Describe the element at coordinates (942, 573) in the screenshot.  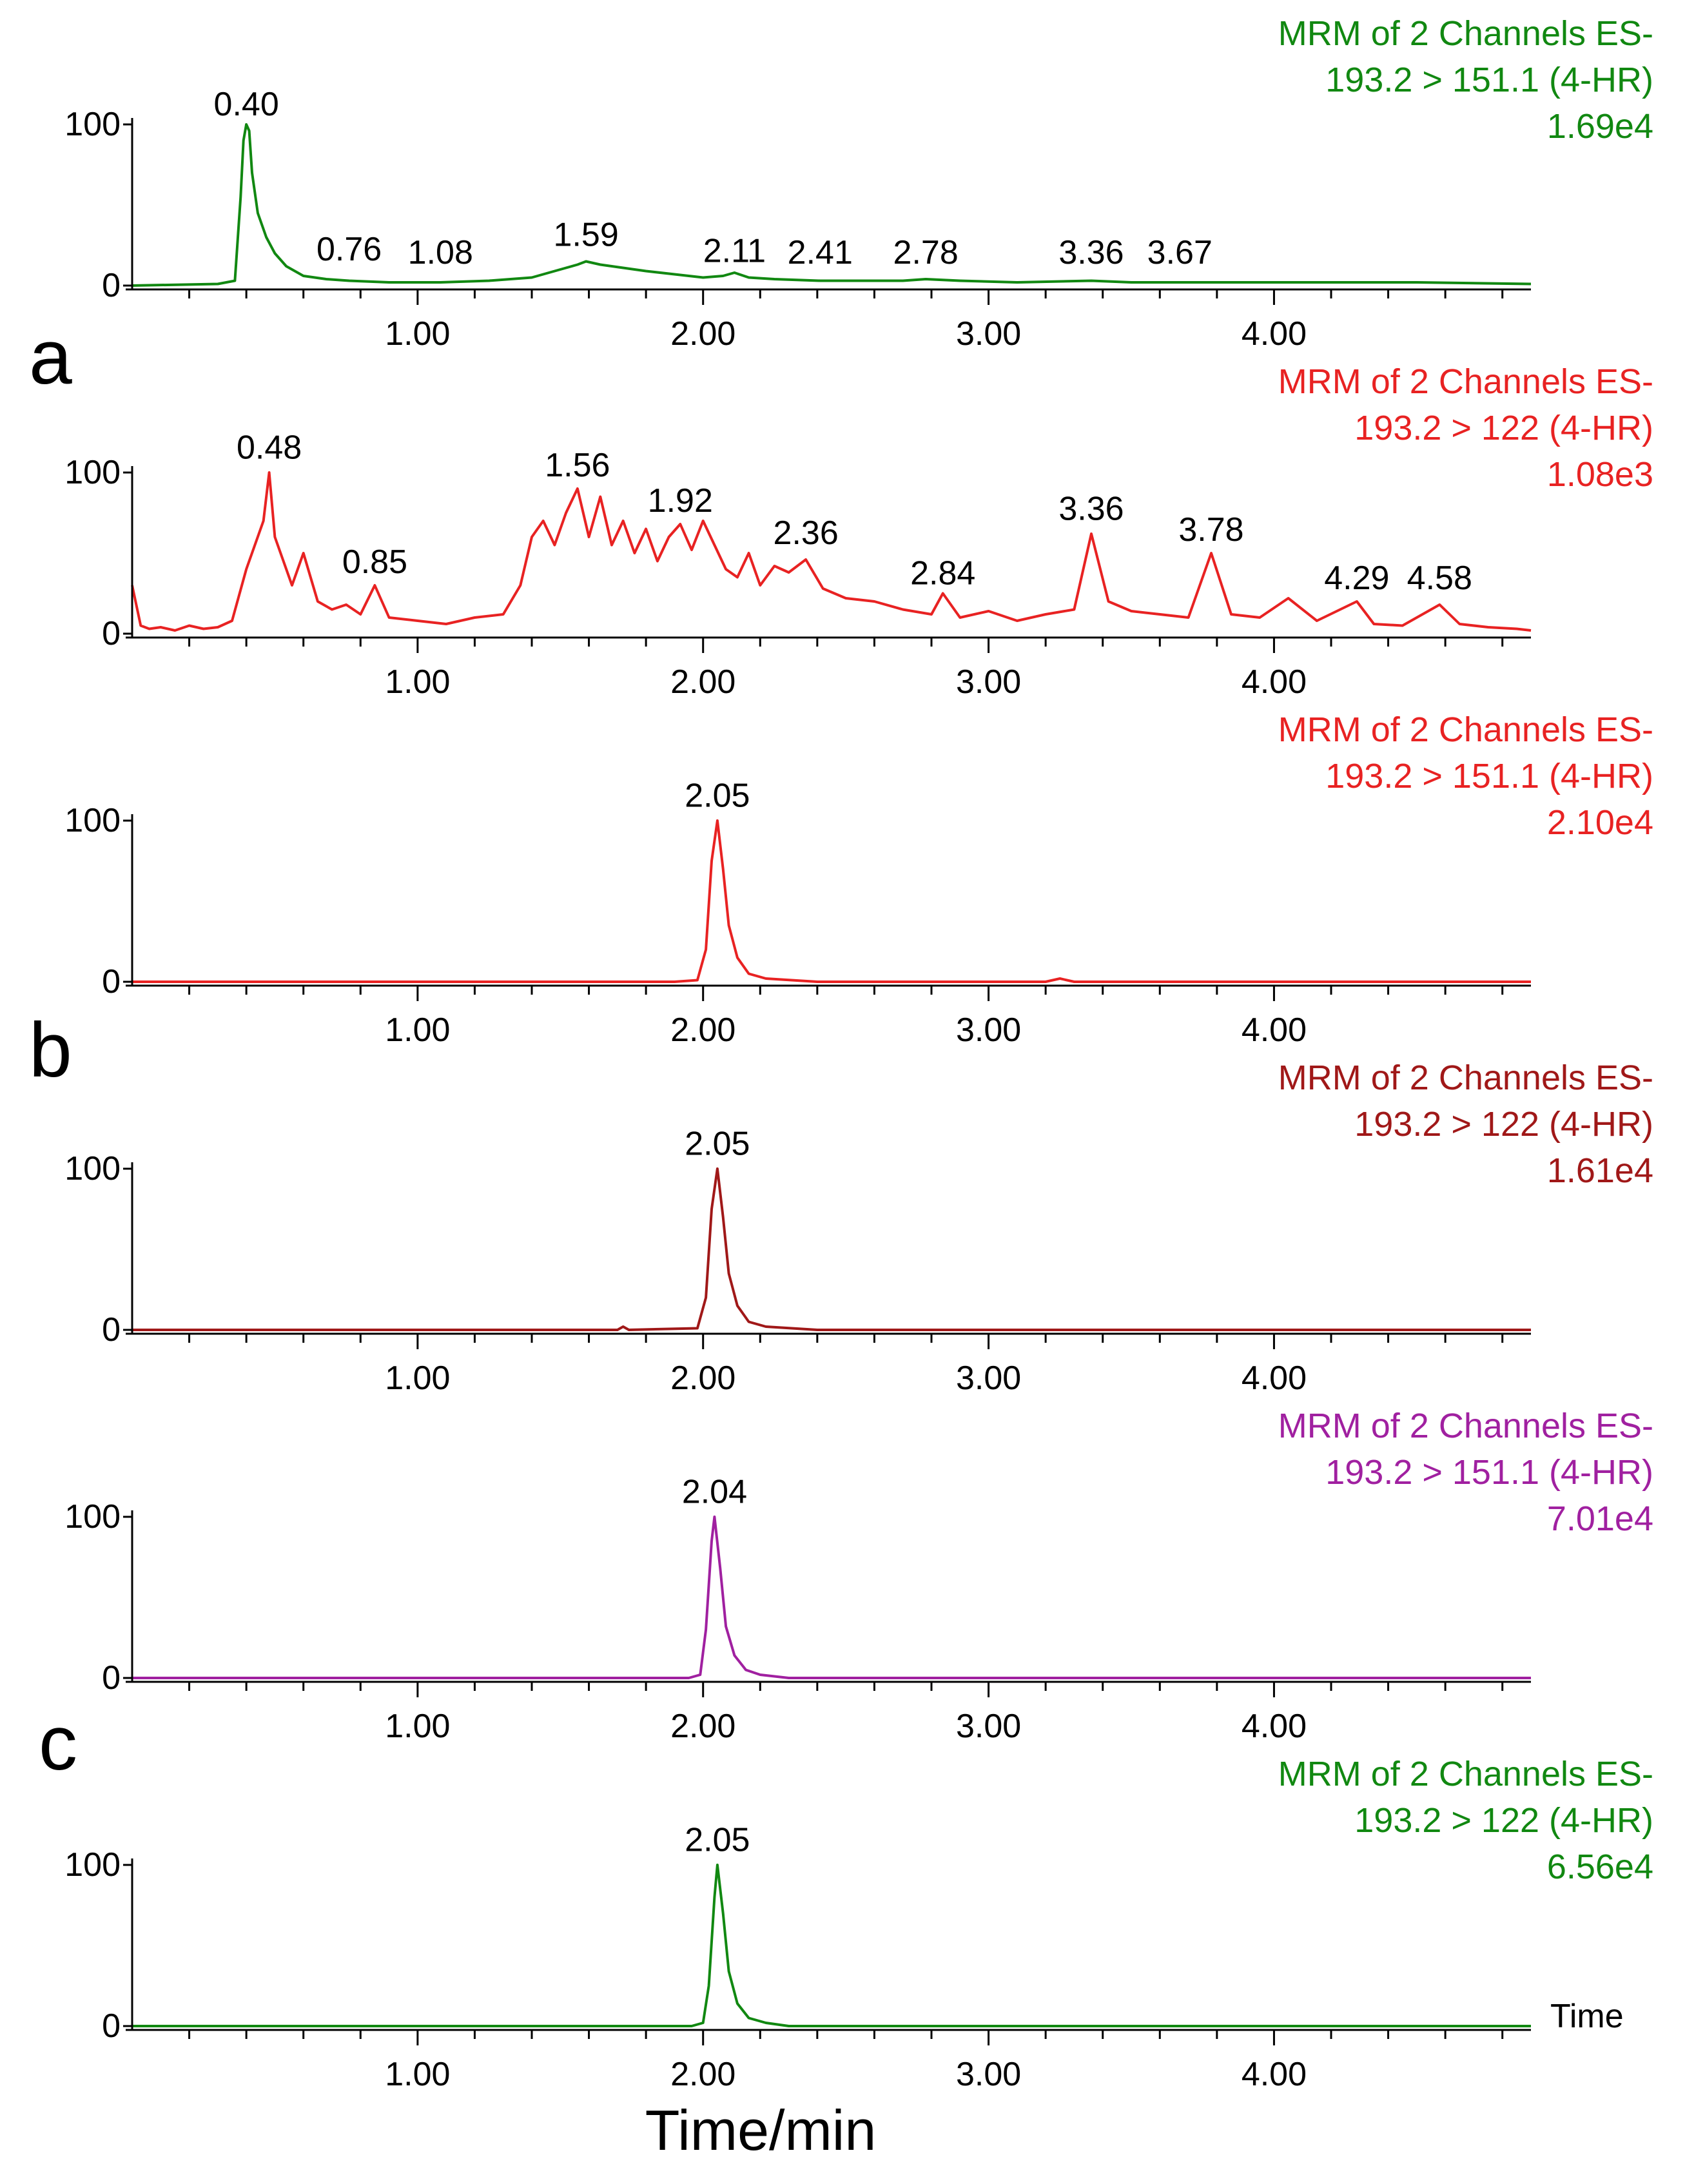
I see `peak-label: 2.84` at that location.